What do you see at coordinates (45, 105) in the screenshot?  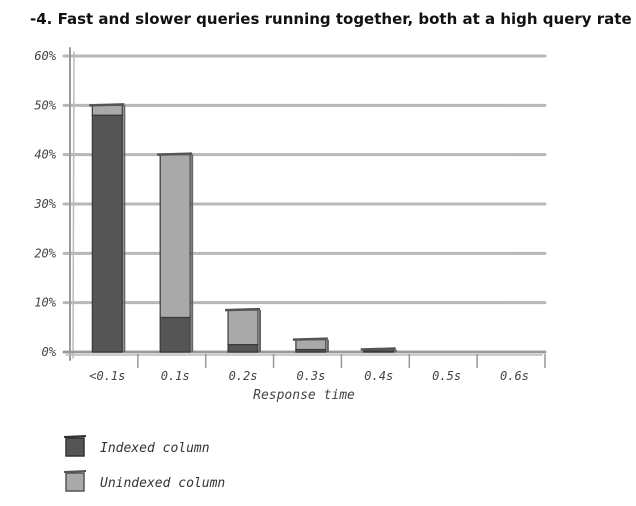 I see `y-tick-label: 50%` at bounding box center [45, 105].